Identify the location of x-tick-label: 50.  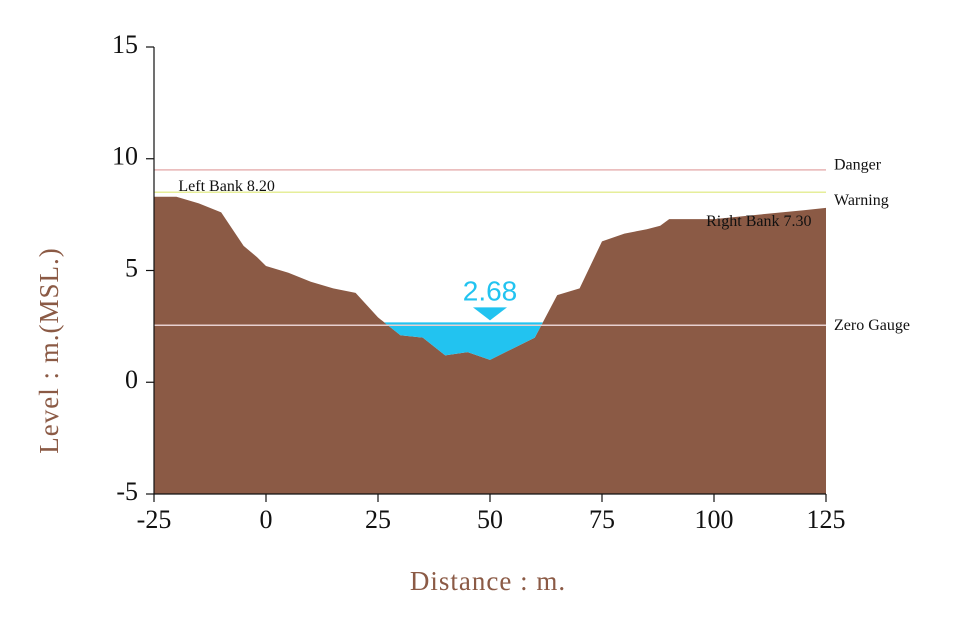
(490, 519).